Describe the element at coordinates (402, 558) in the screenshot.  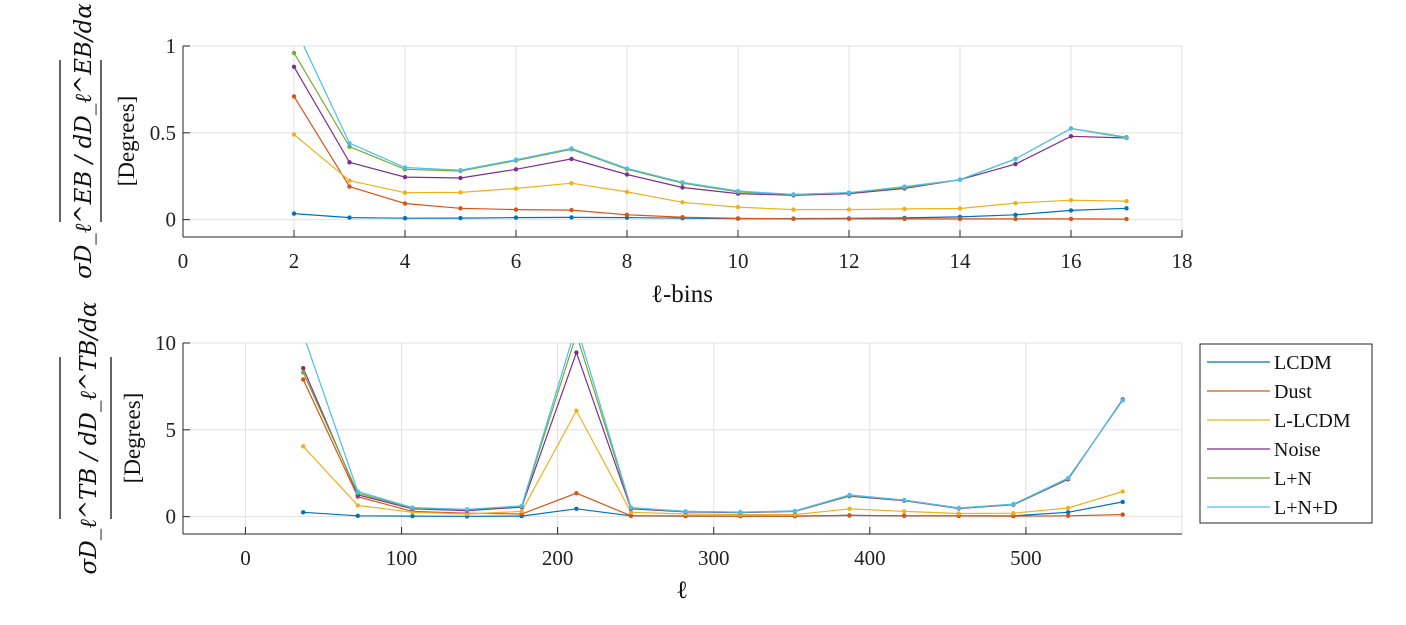
I see `tb-x-tick-label: 100` at that location.